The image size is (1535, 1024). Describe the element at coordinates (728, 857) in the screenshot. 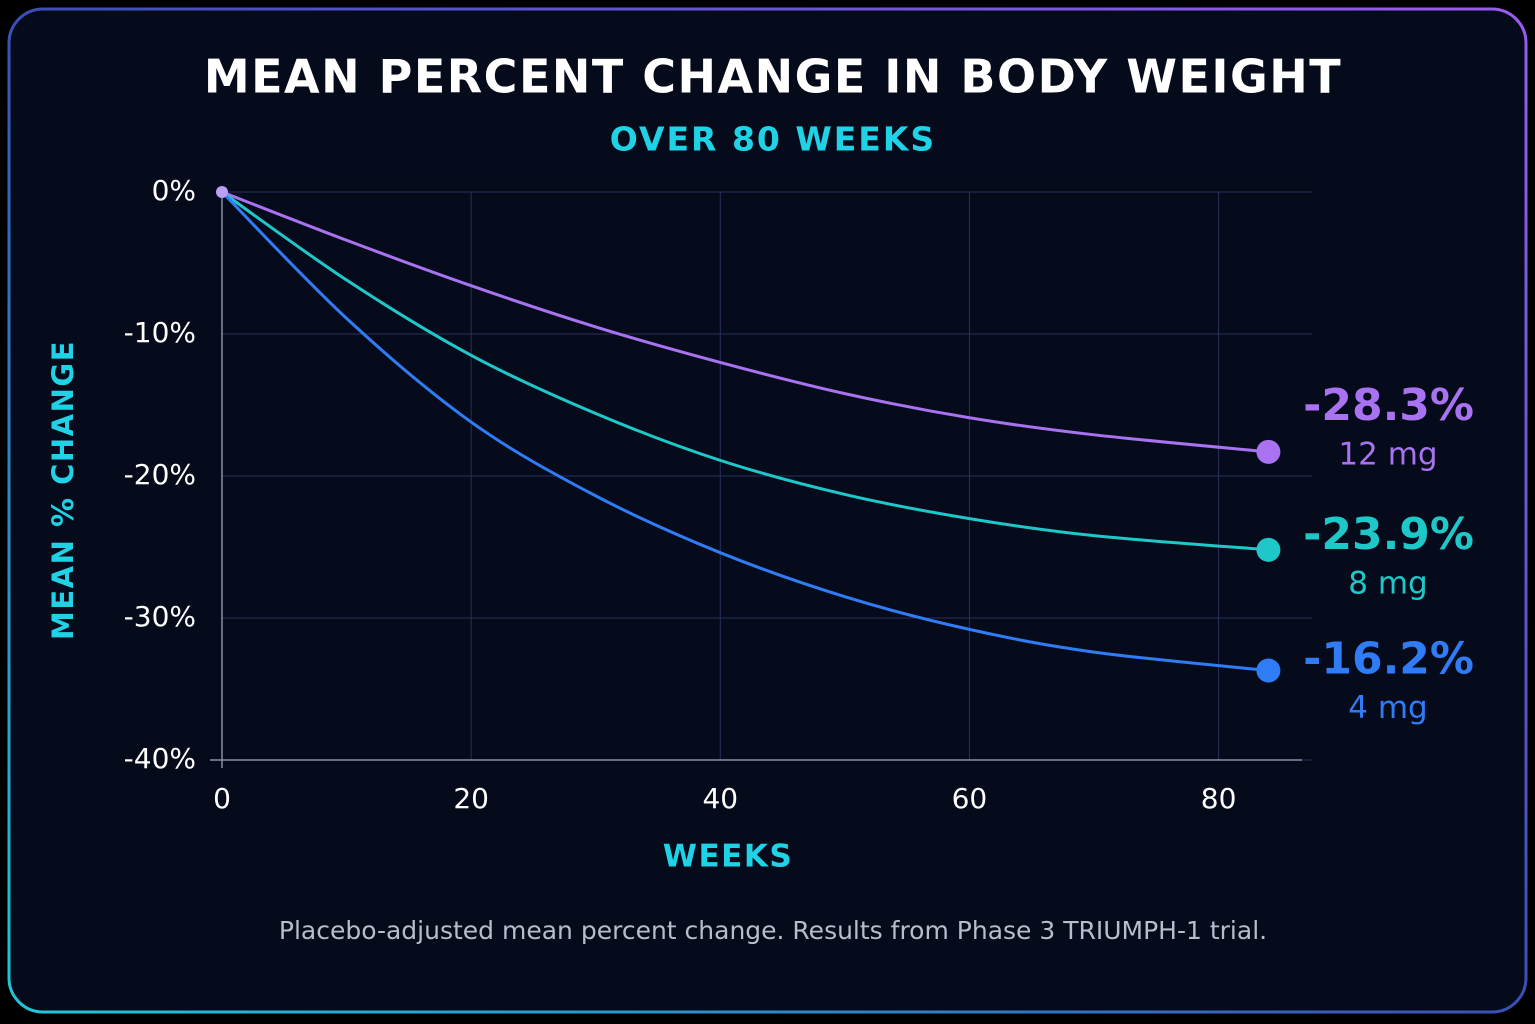

I see `x-axis-label: WEEKS` at that location.